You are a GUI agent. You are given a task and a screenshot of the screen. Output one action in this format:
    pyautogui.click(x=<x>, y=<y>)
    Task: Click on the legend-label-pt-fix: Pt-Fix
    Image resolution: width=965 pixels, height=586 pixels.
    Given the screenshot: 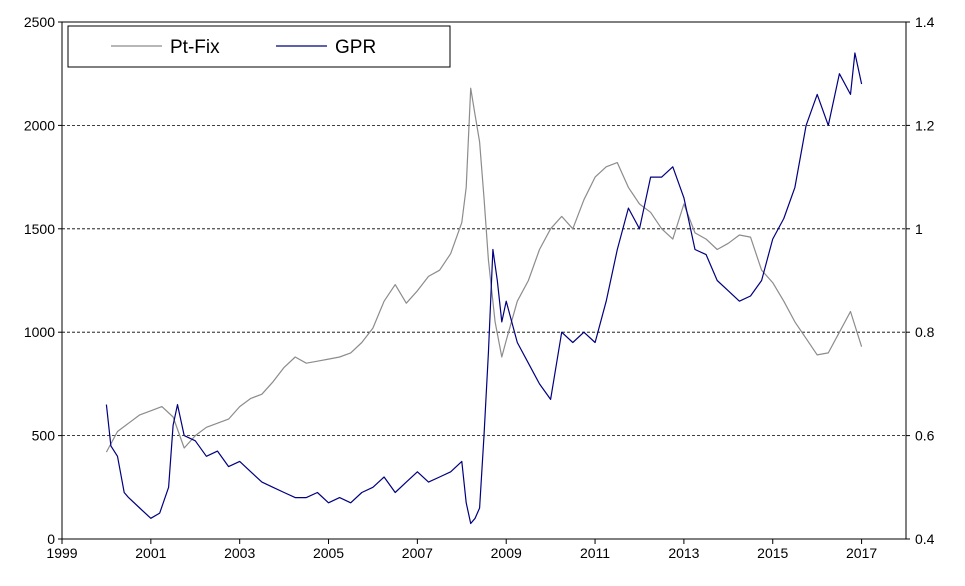 What is the action you would take?
    pyautogui.click(x=195, y=47)
    